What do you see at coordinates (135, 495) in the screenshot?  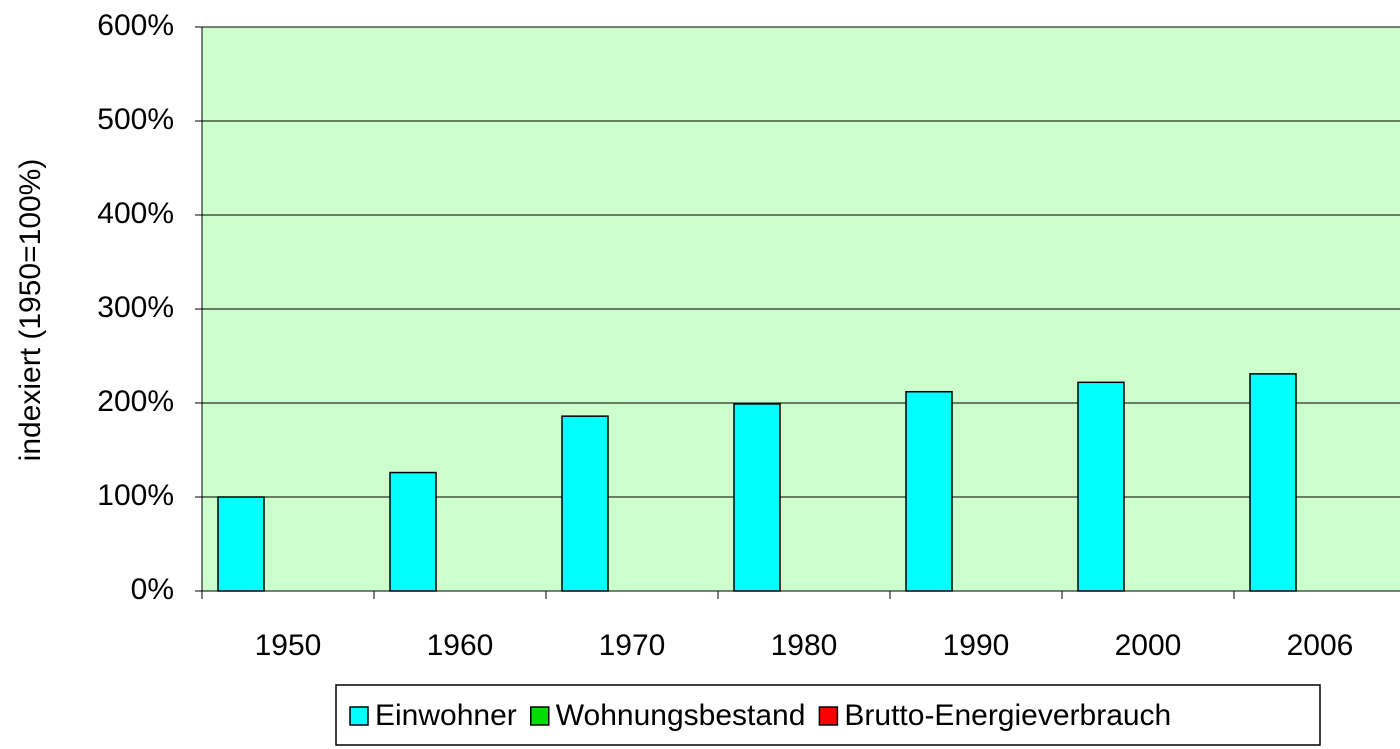 I see `y-tick-label: 100%` at bounding box center [135, 495].